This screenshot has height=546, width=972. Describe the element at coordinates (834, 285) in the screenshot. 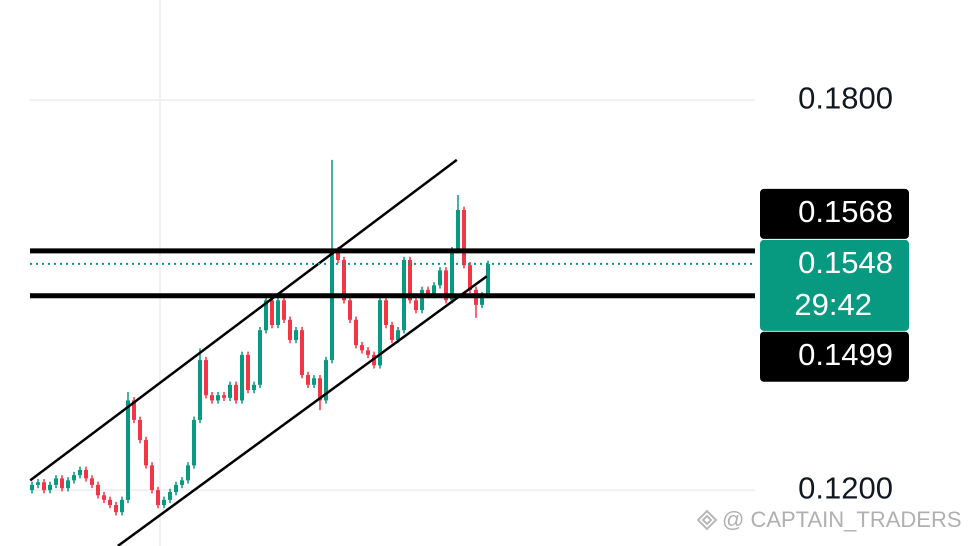

I see `current-price-box` at that location.